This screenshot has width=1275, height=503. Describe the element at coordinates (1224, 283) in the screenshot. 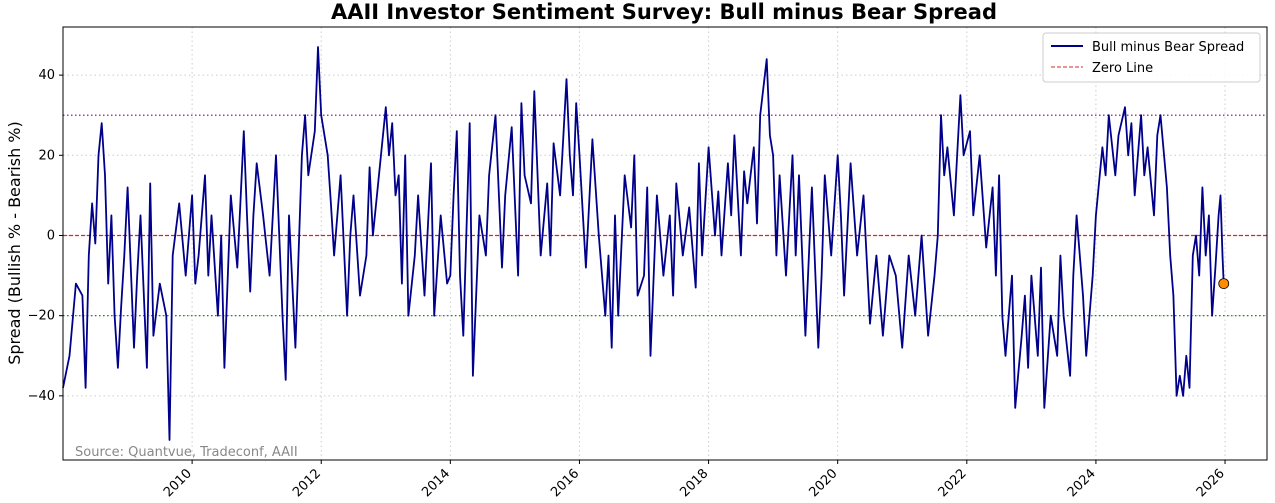

I see `latest-value-marker` at that location.